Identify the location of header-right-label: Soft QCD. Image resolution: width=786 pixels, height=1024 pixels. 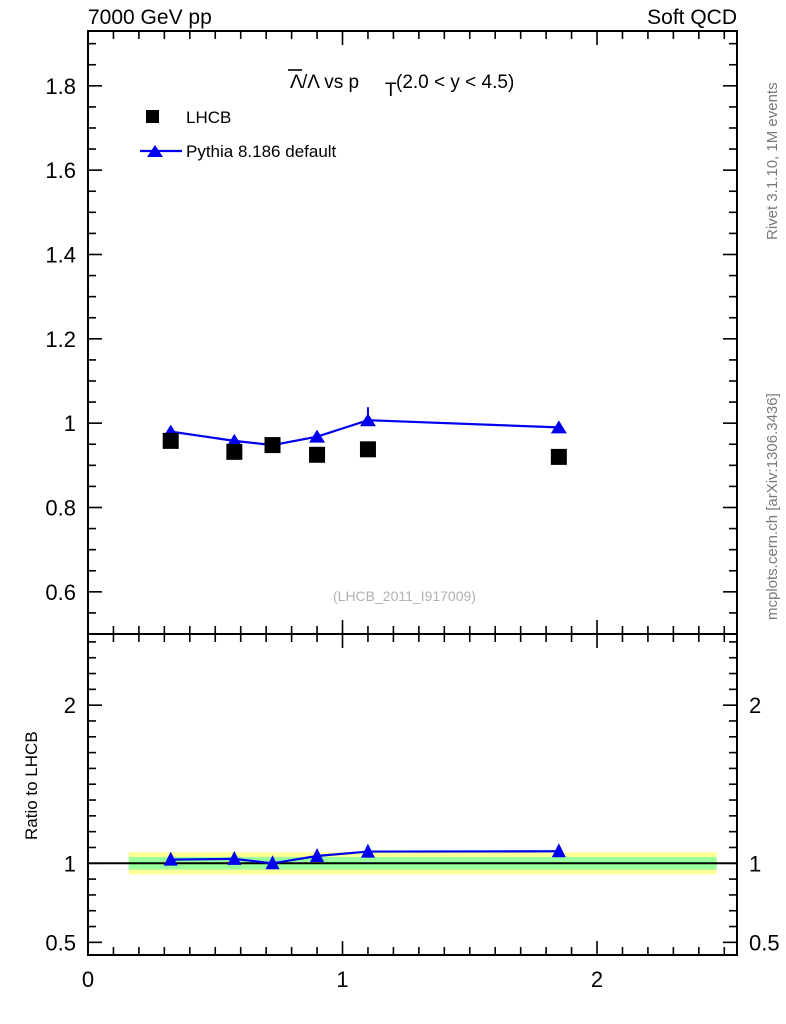
(692, 17).